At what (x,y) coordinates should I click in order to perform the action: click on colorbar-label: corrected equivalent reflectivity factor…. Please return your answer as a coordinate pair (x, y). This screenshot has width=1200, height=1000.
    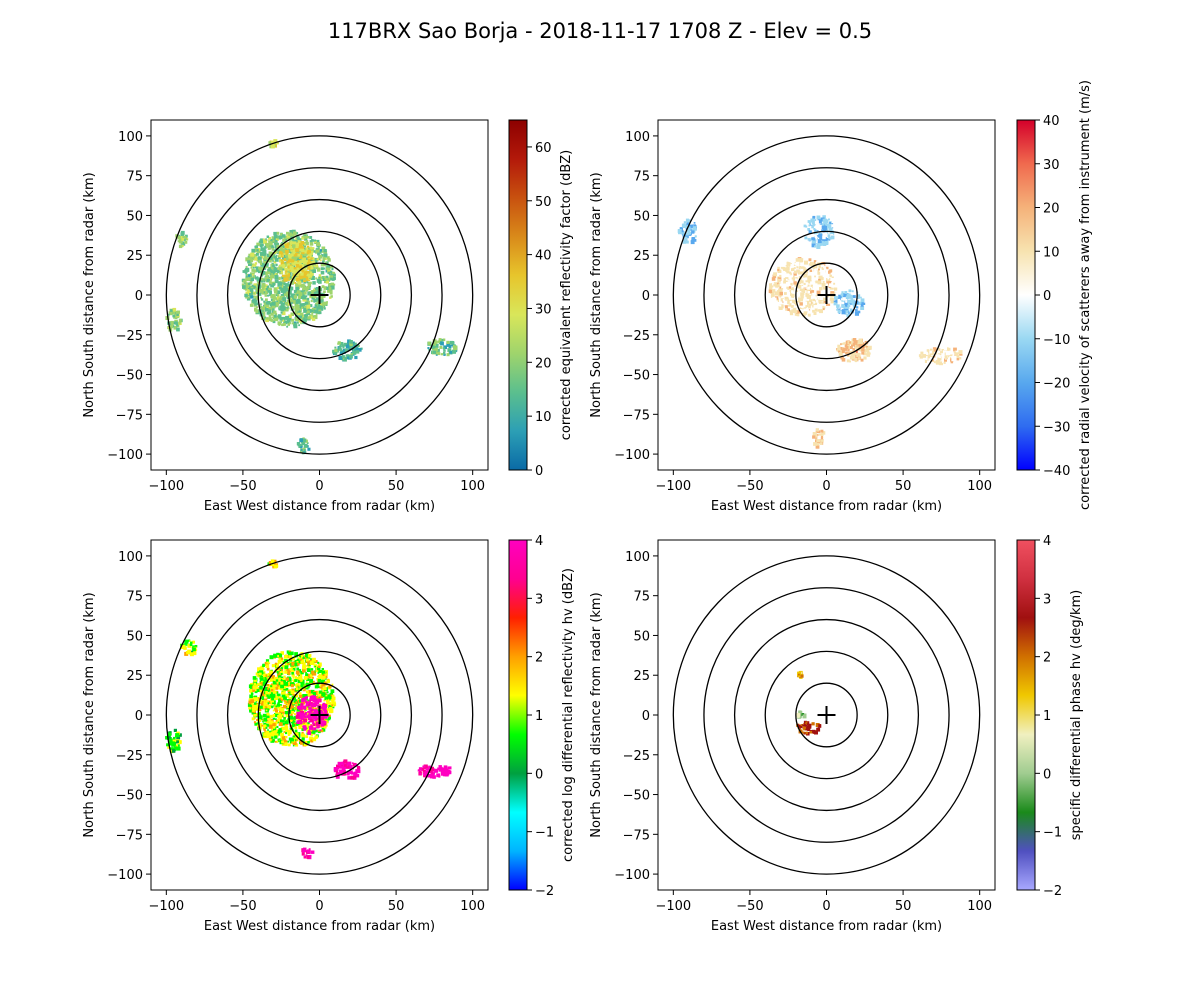
    Looking at the image, I should click on (566, 295).